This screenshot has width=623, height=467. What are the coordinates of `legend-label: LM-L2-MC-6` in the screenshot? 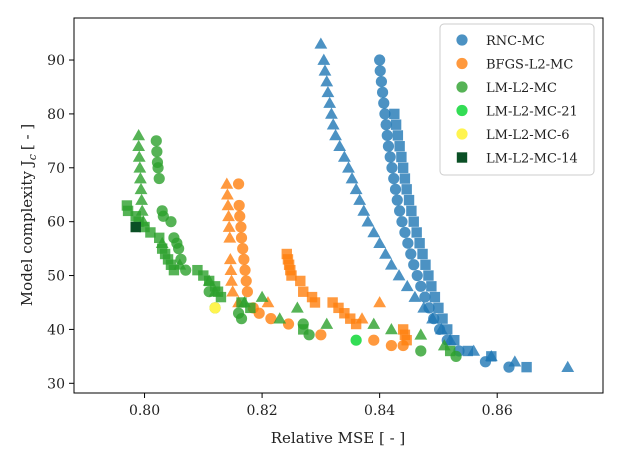 It's located at (528, 135).